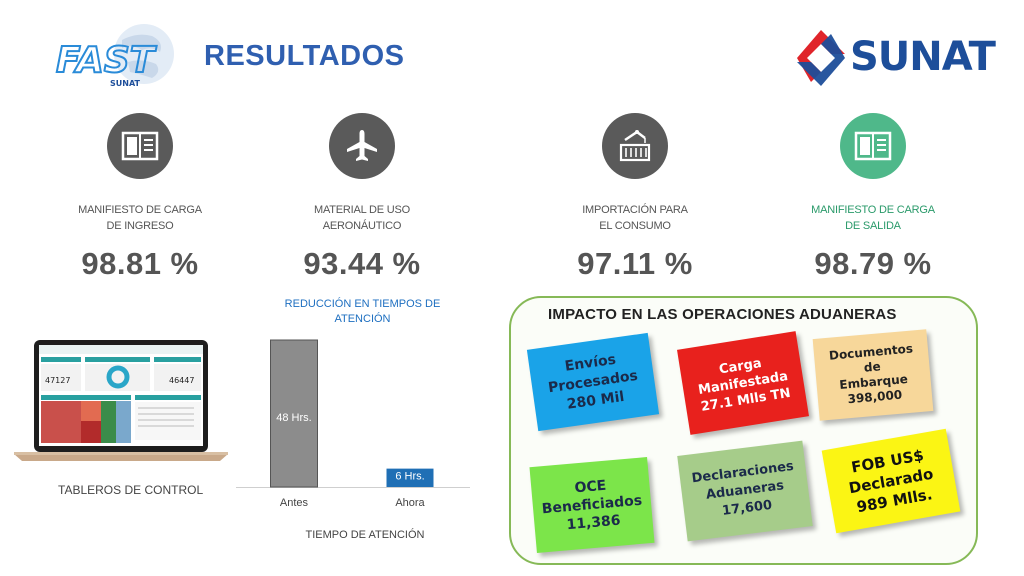 This screenshot has width=1024, height=576. Describe the element at coordinates (873, 197) in the screenshot. I see `kpi-manifiesto-salida: MANIFIESTO DE CARGA DE SALIDA 98.79 %` at that location.